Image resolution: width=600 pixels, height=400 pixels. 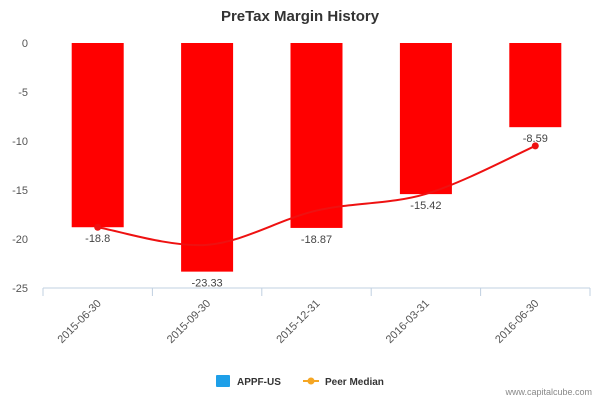 What do you see at coordinates (316, 240) in the screenshot?
I see `data-label: -18.87` at bounding box center [316, 240].